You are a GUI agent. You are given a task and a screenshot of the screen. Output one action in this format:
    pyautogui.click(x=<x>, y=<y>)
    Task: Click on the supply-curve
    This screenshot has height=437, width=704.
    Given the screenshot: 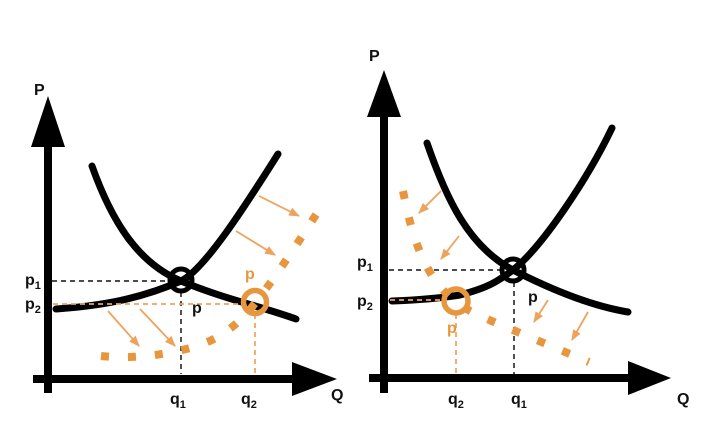 What is the action you would take?
    pyautogui.click(x=167, y=231)
    